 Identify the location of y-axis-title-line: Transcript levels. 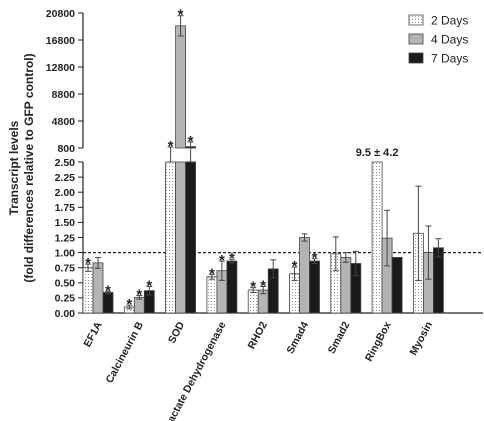
(14, 167).